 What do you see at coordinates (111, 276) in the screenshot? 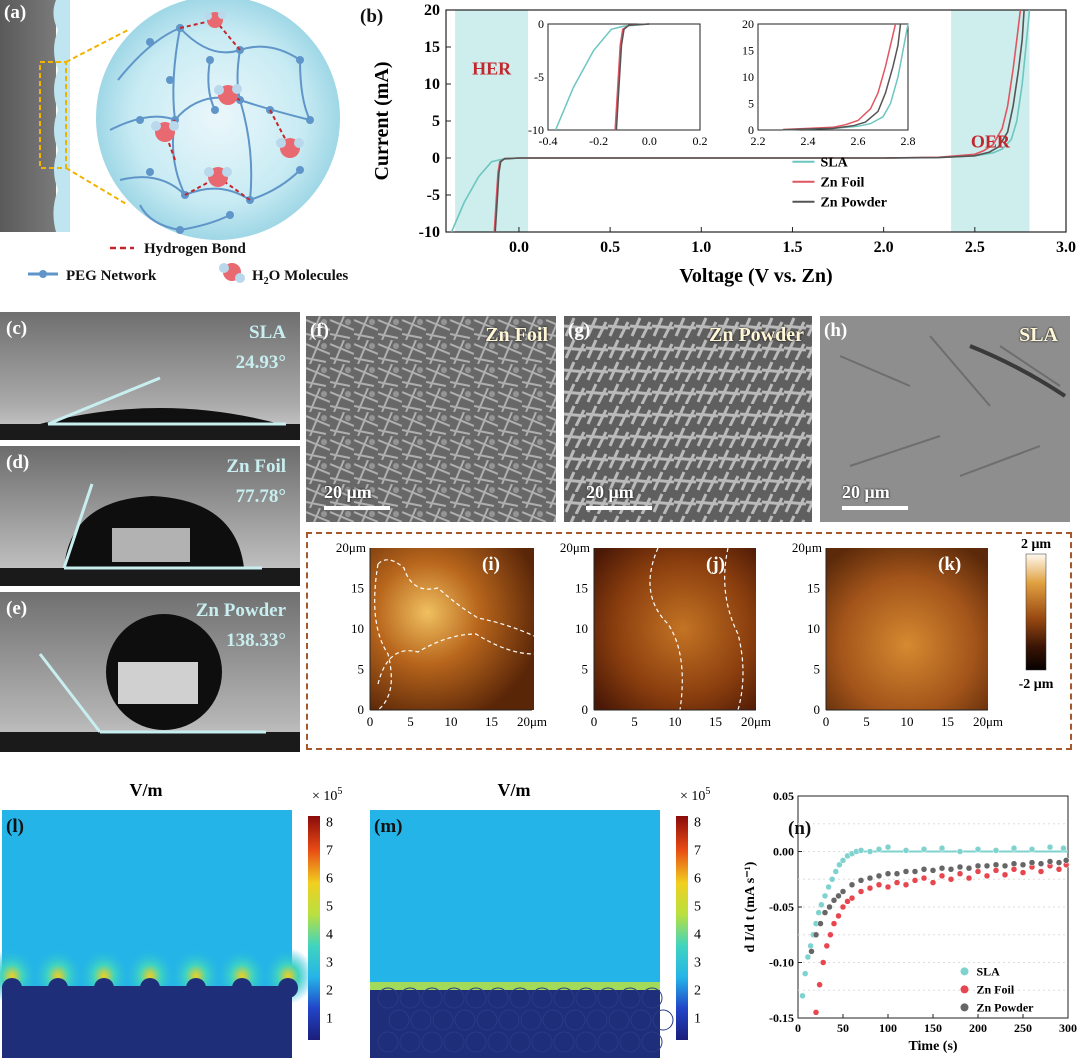
I see `legend-peg-text: PEG Network` at bounding box center [111, 276].